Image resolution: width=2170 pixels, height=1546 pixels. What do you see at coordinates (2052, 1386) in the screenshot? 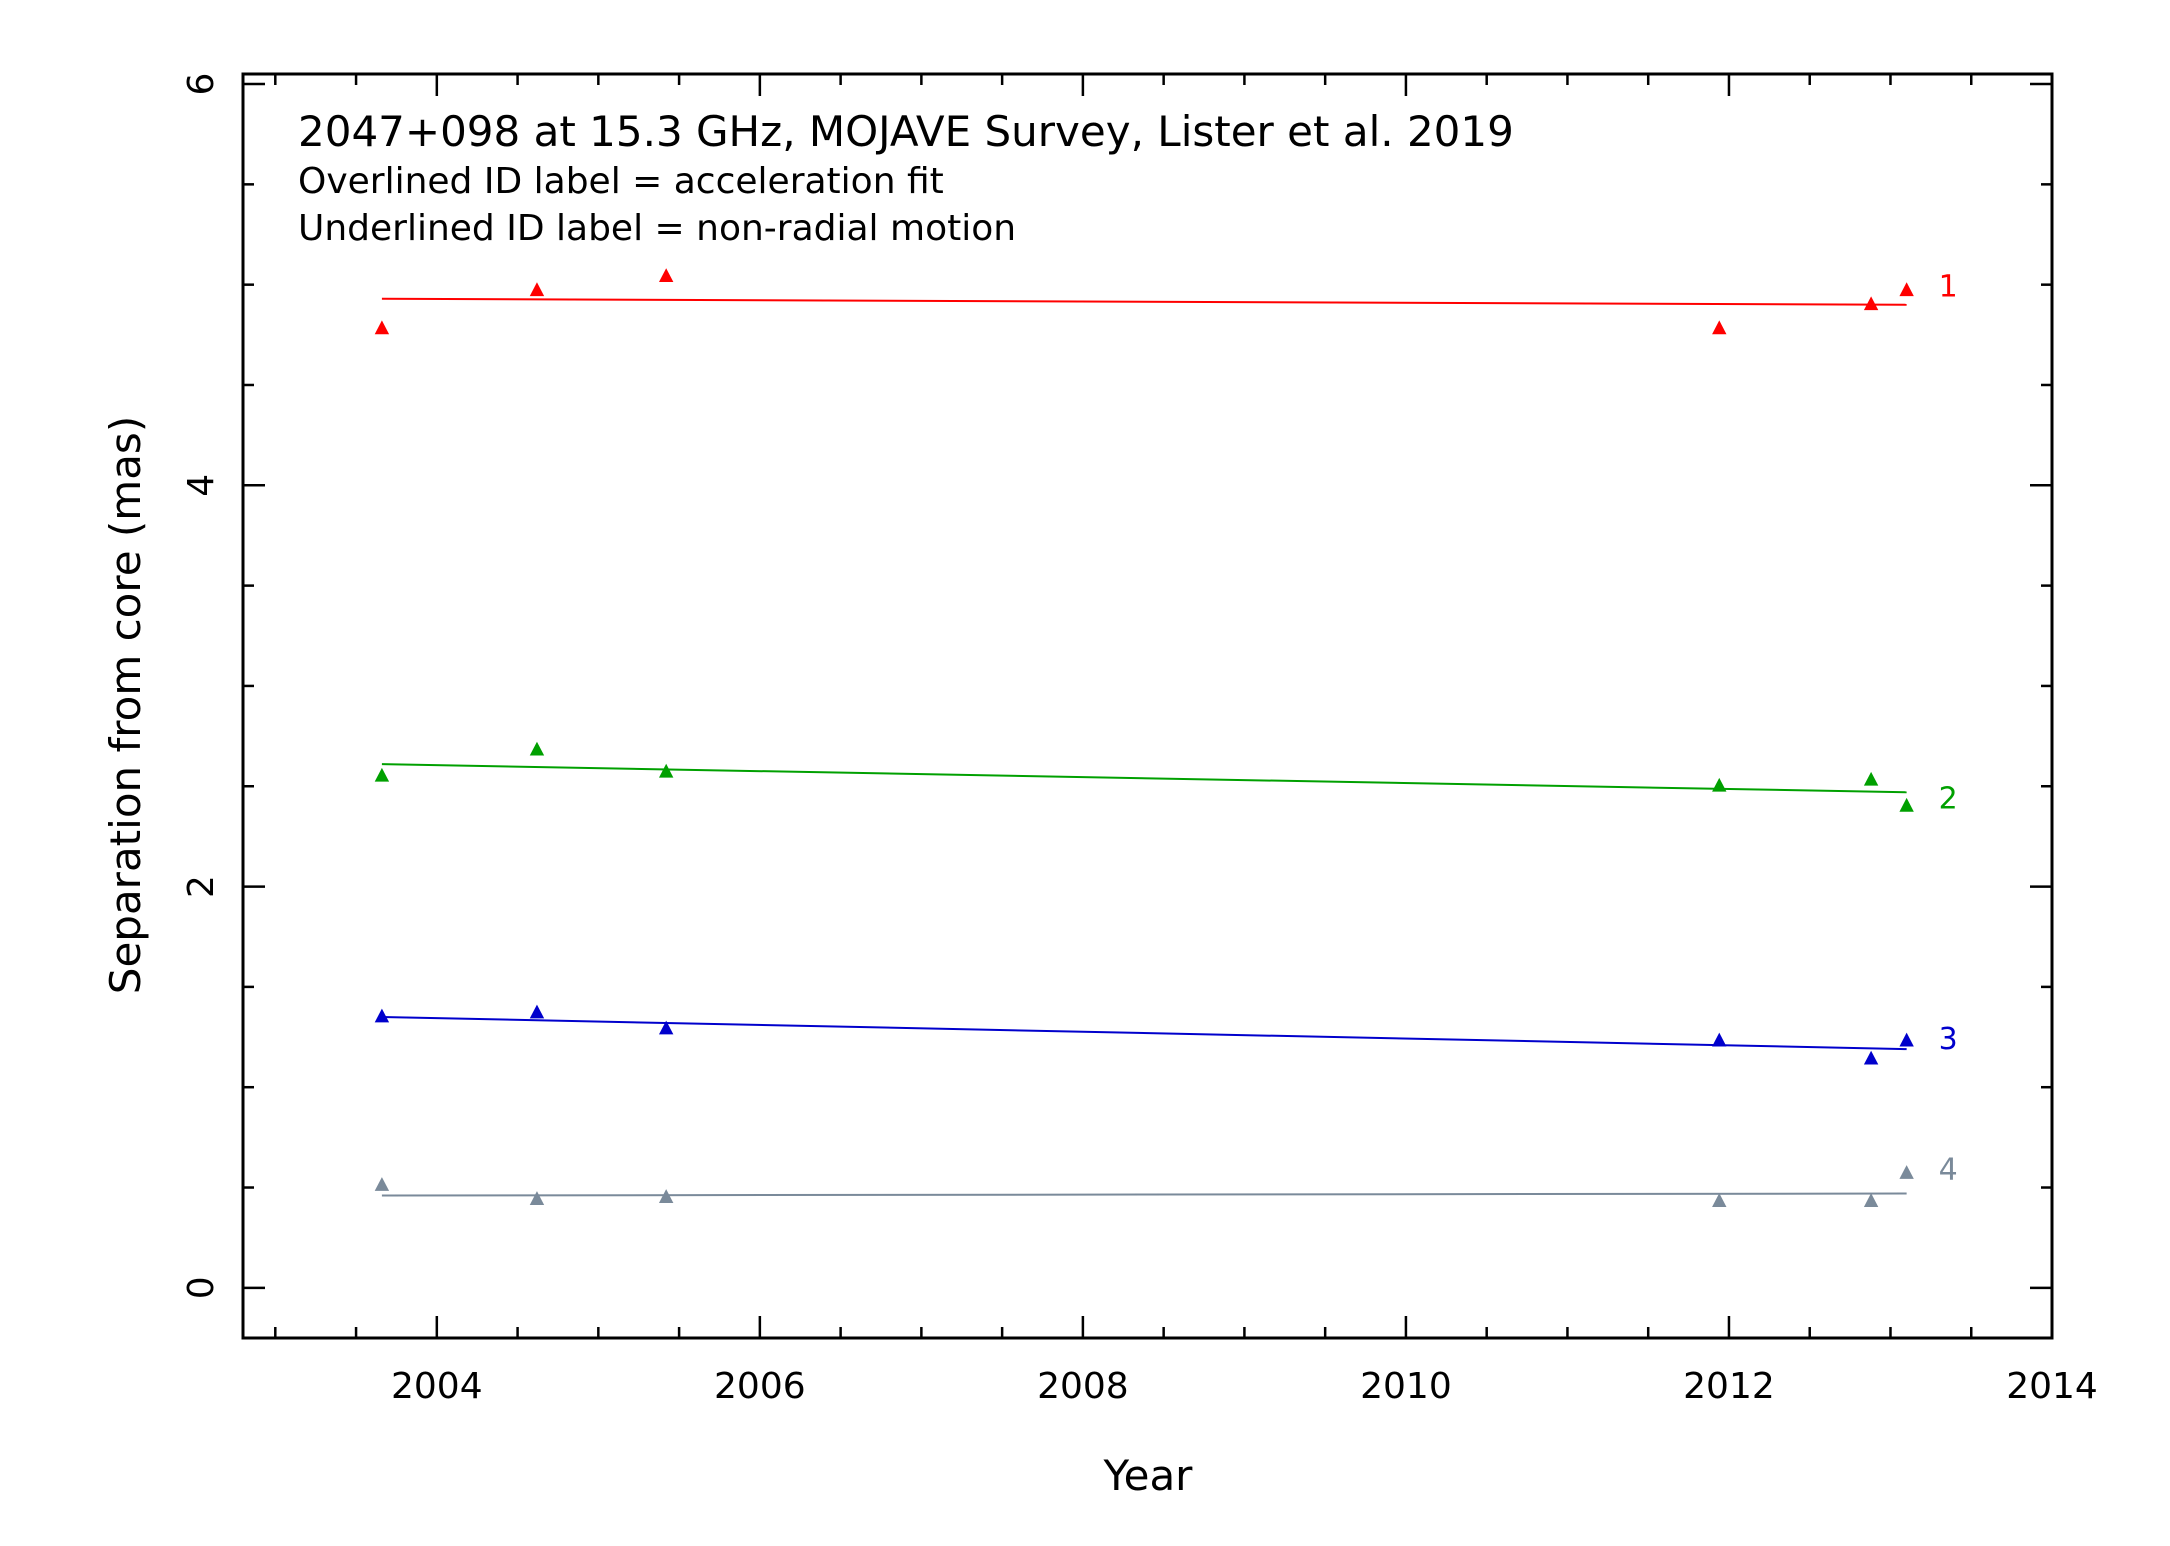
I see `x-tick-label: 2014` at bounding box center [2052, 1386].